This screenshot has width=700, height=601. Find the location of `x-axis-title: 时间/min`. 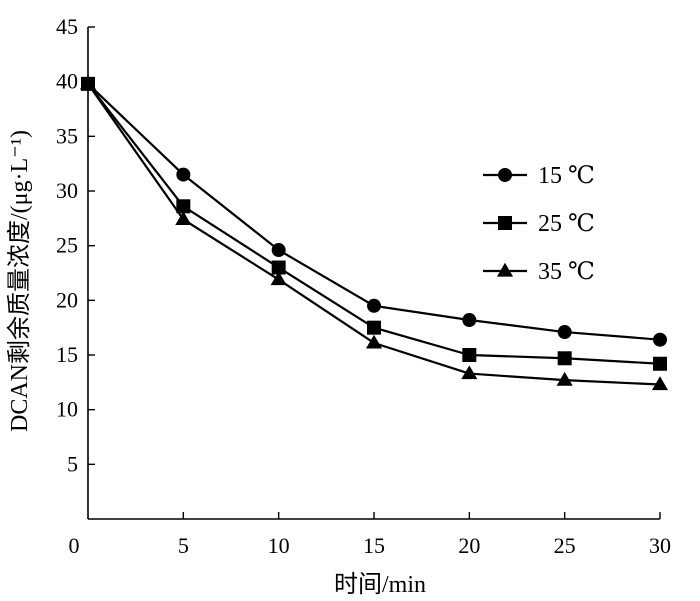

x-axis-title: 时间/min is located at coordinates (380, 584).